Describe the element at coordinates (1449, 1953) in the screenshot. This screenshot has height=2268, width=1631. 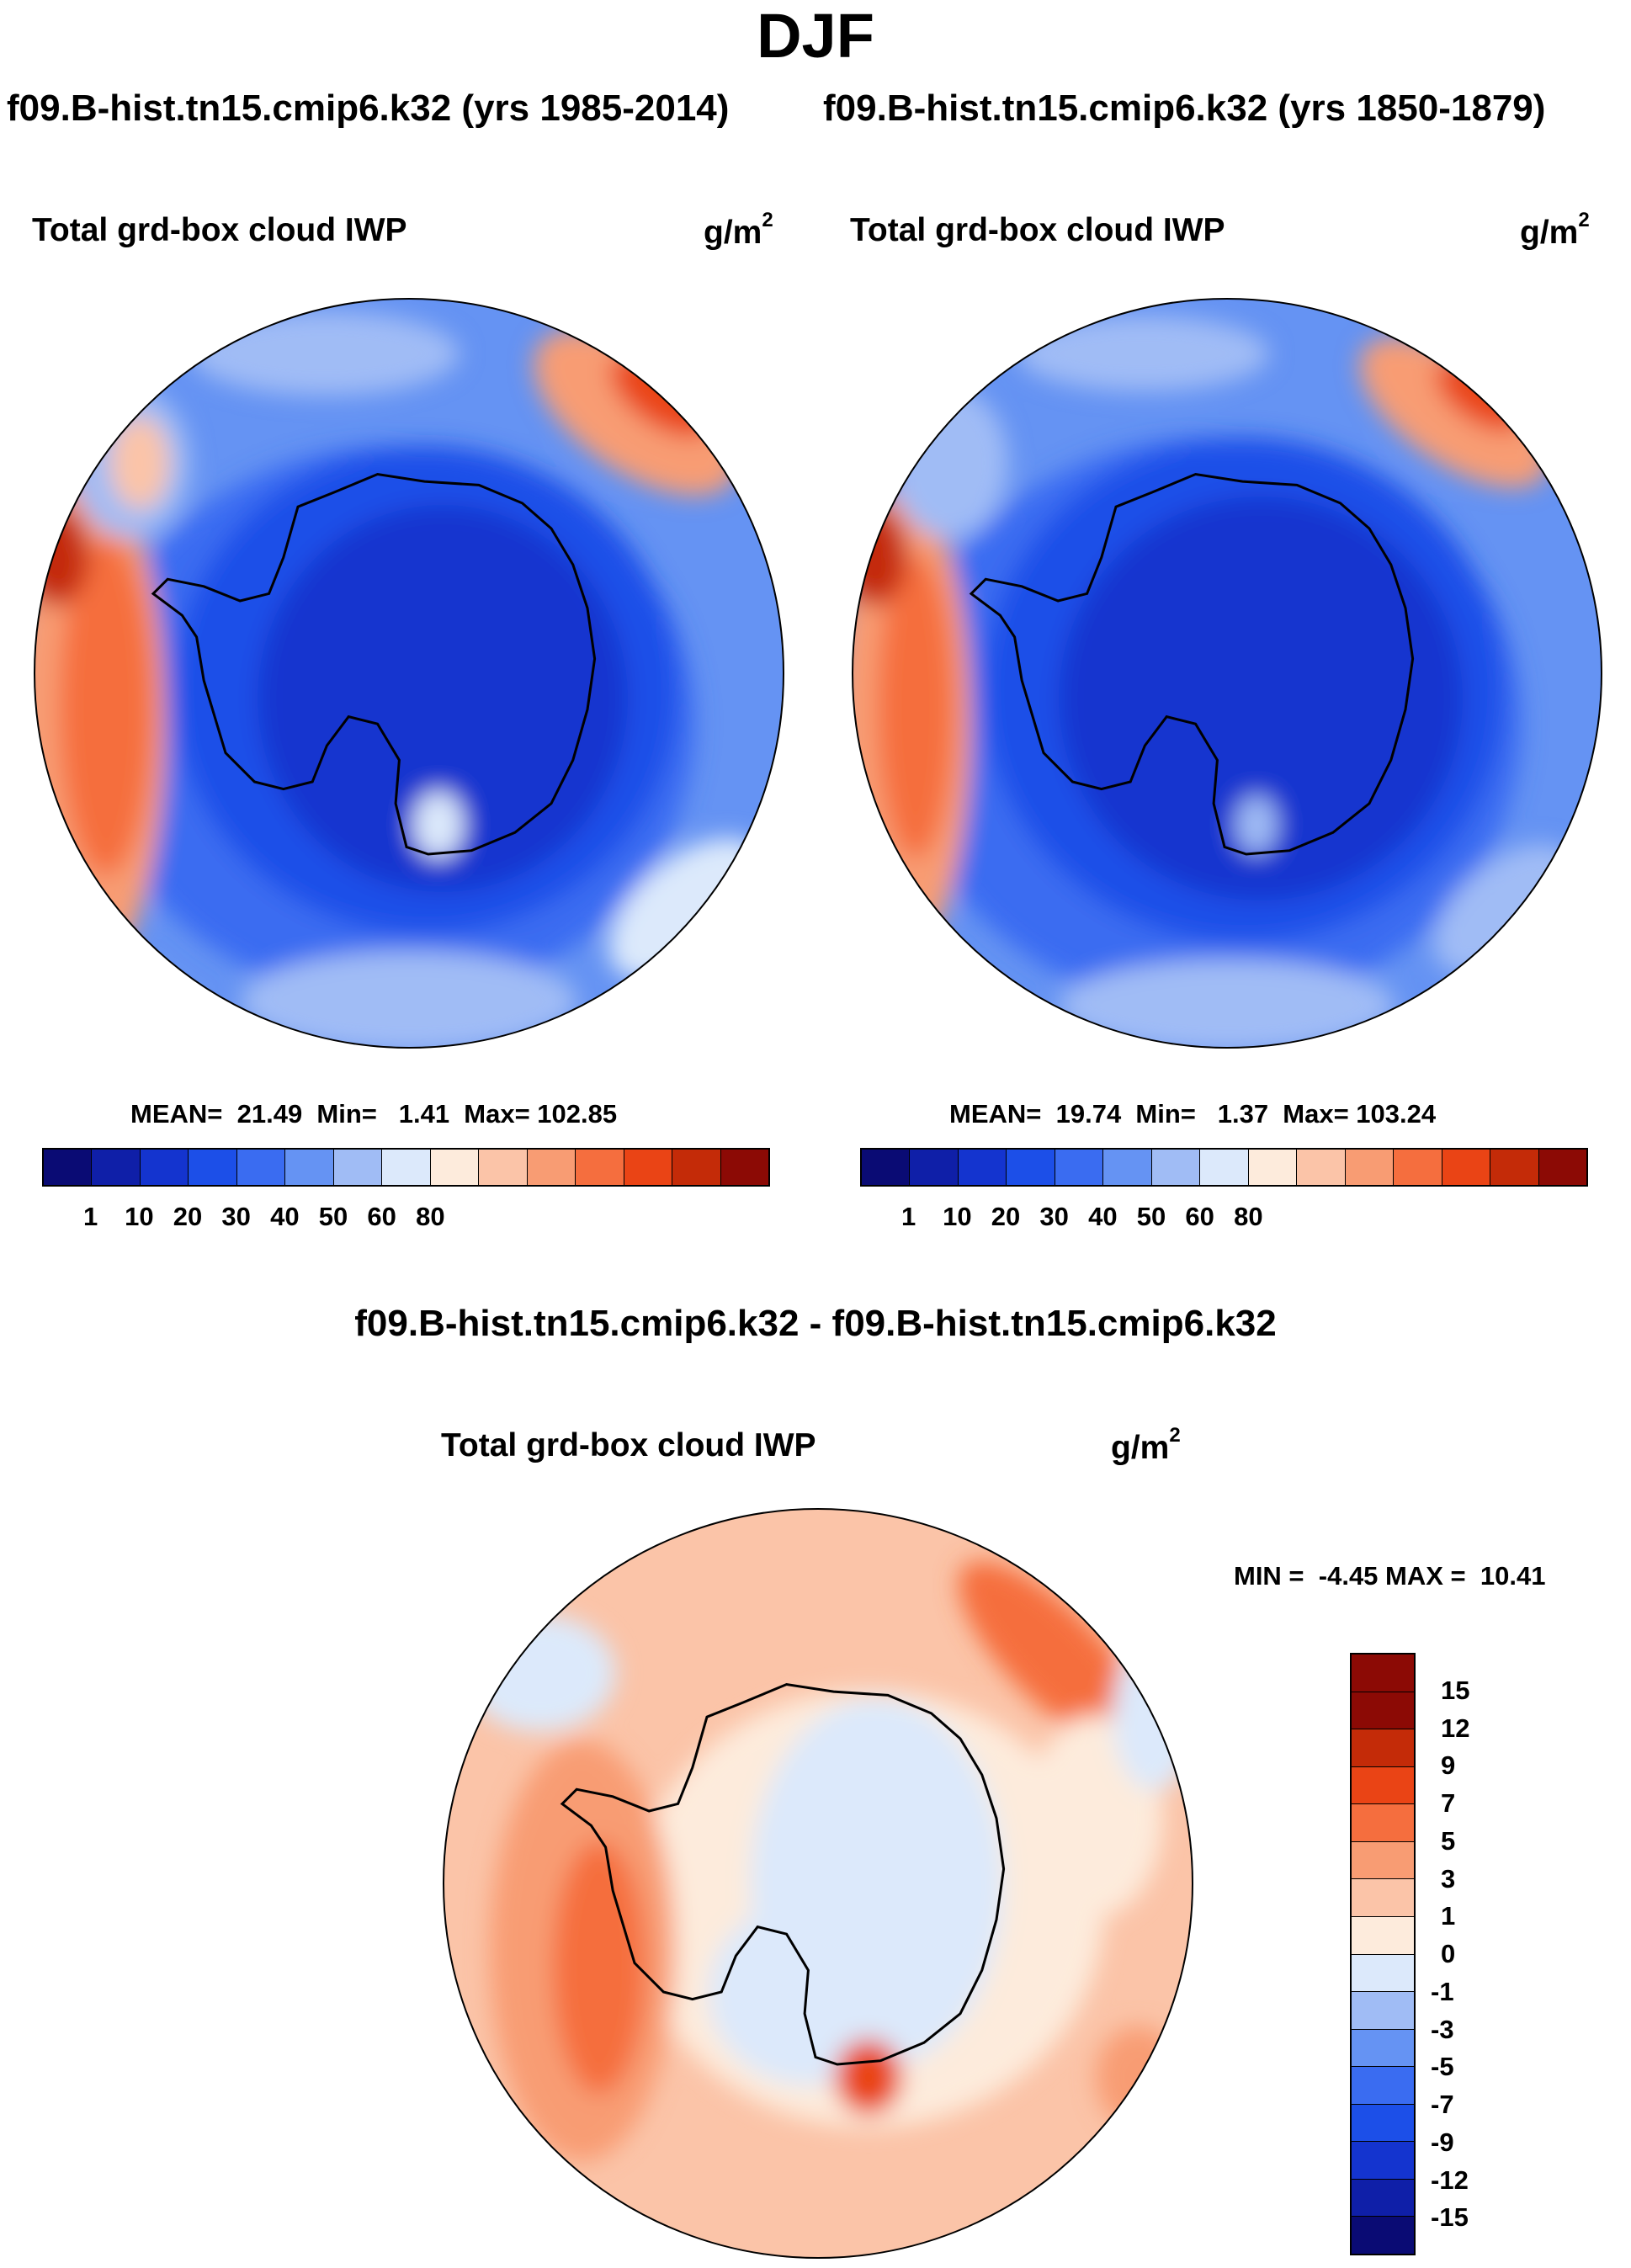
I see `colorbar-tick-label: 0` at that location.